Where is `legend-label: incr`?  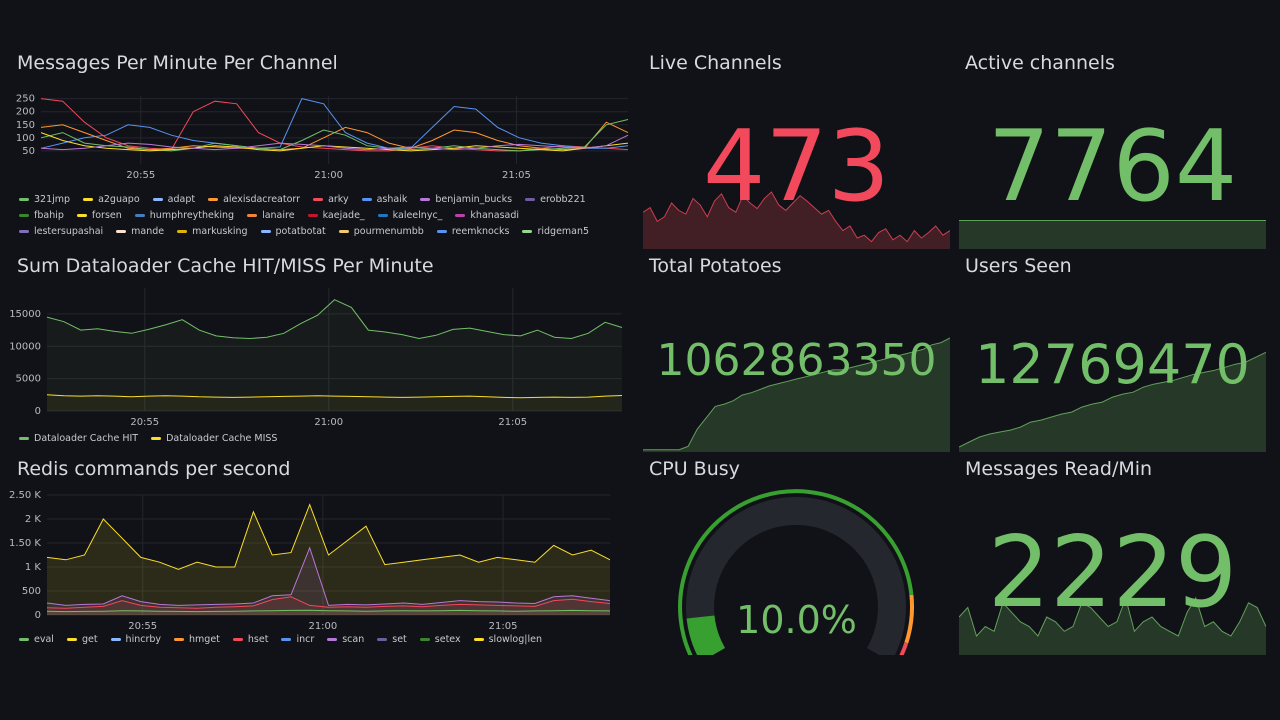 legend-label: incr is located at coordinates (305, 639).